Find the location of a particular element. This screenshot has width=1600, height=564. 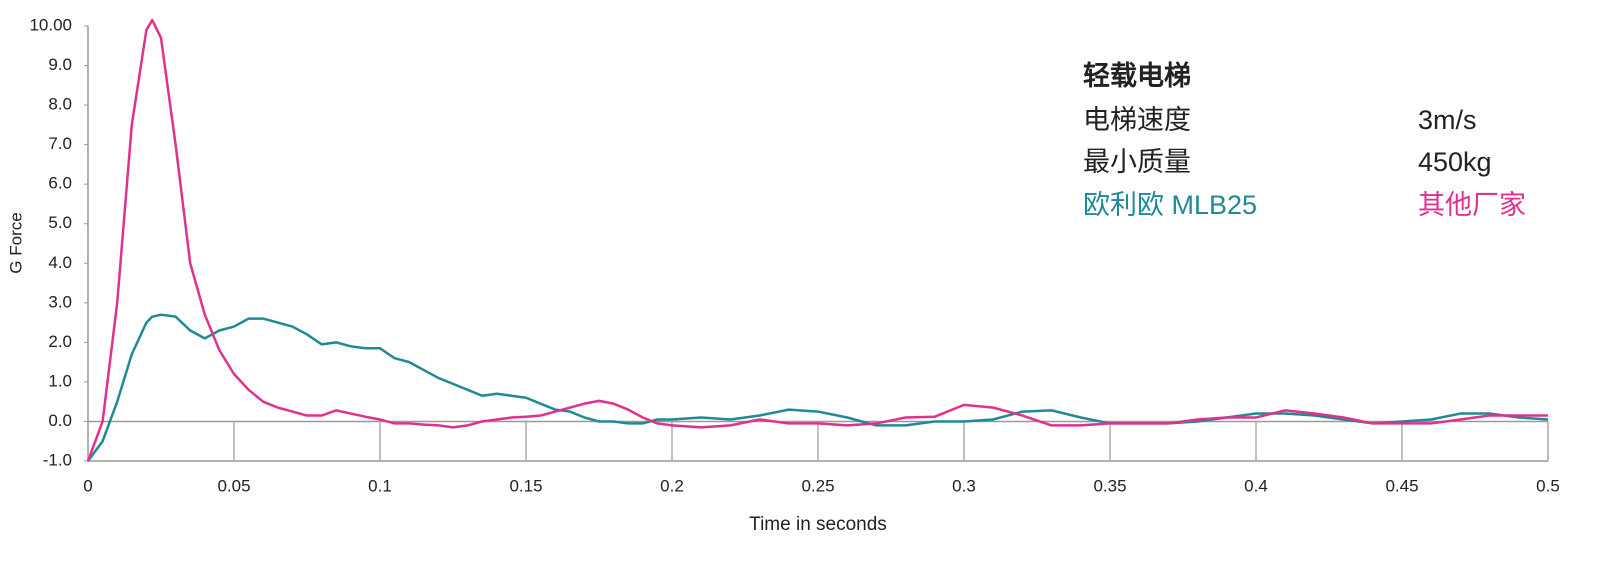

legend-entry: 其他厂家 is located at coordinates (1472, 205).